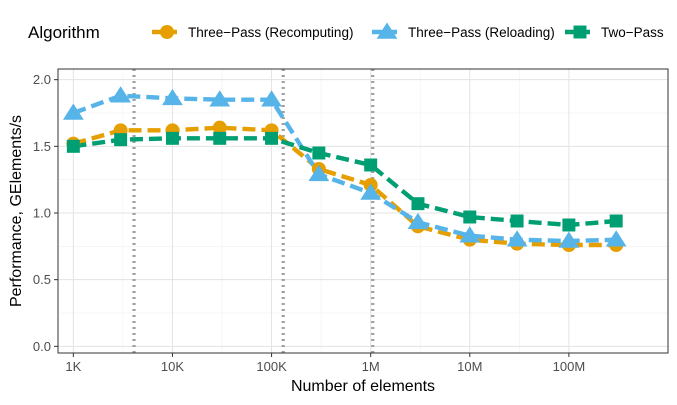  What do you see at coordinates (469, 366) in the screenshot?
I see `x-tick-label: 10M` at bounding box center [469, 366].